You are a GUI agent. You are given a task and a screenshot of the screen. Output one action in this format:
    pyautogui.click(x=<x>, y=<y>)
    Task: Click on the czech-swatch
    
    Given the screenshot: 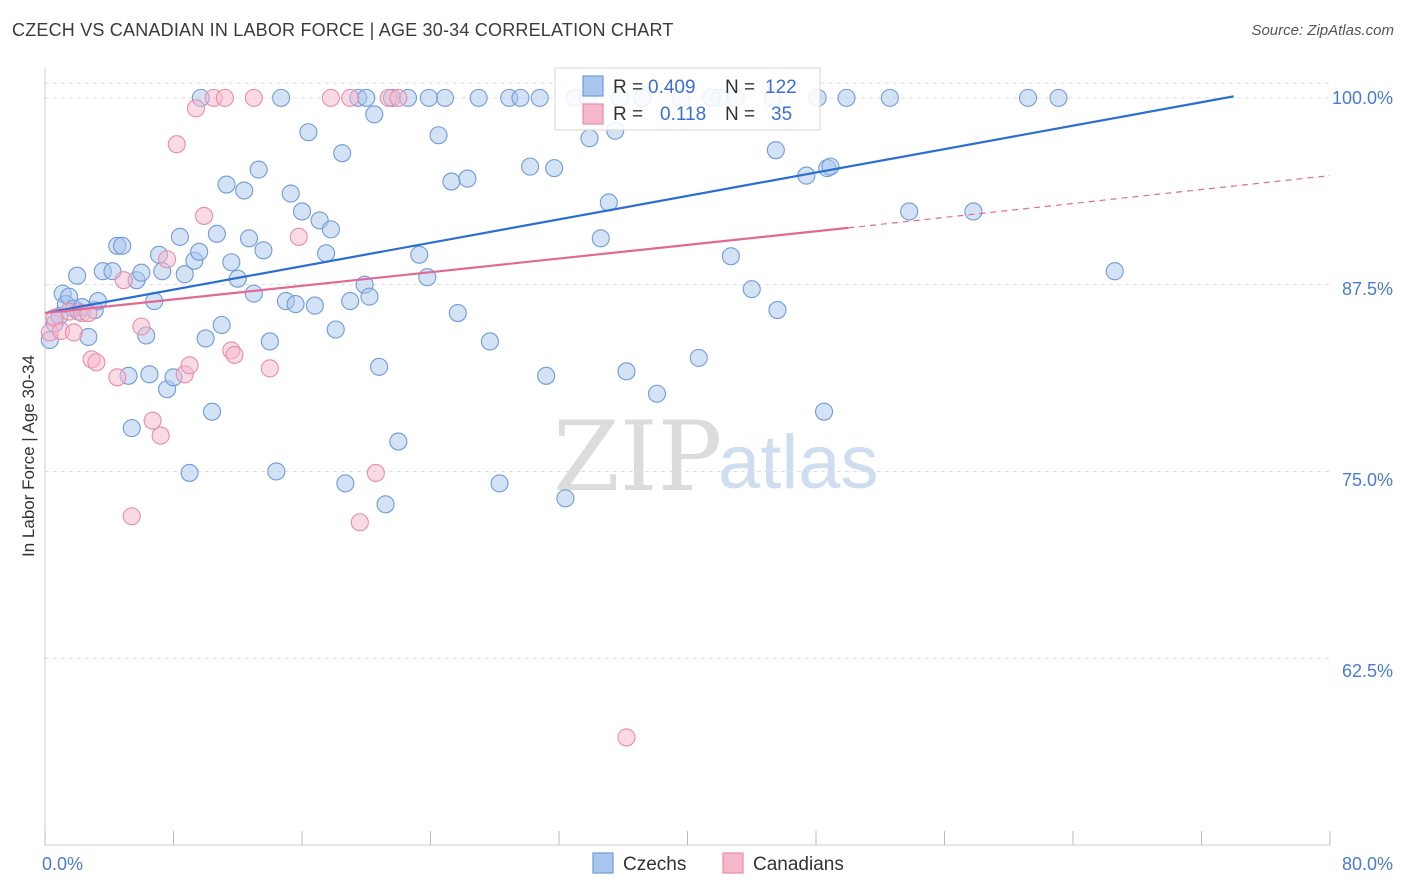 What is the action you would take?
    pyautogui.click(x=593, y=86)
    